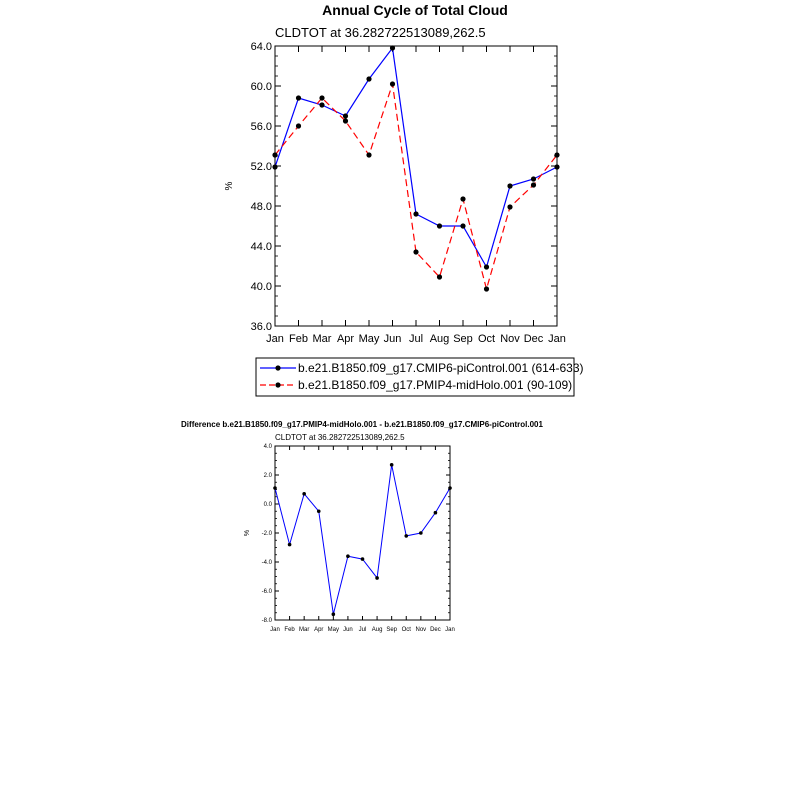 The height and width of the screenshot is (800, 800). I want to click on diff-chart-ytick-label: -2.0, so click(267, 534).